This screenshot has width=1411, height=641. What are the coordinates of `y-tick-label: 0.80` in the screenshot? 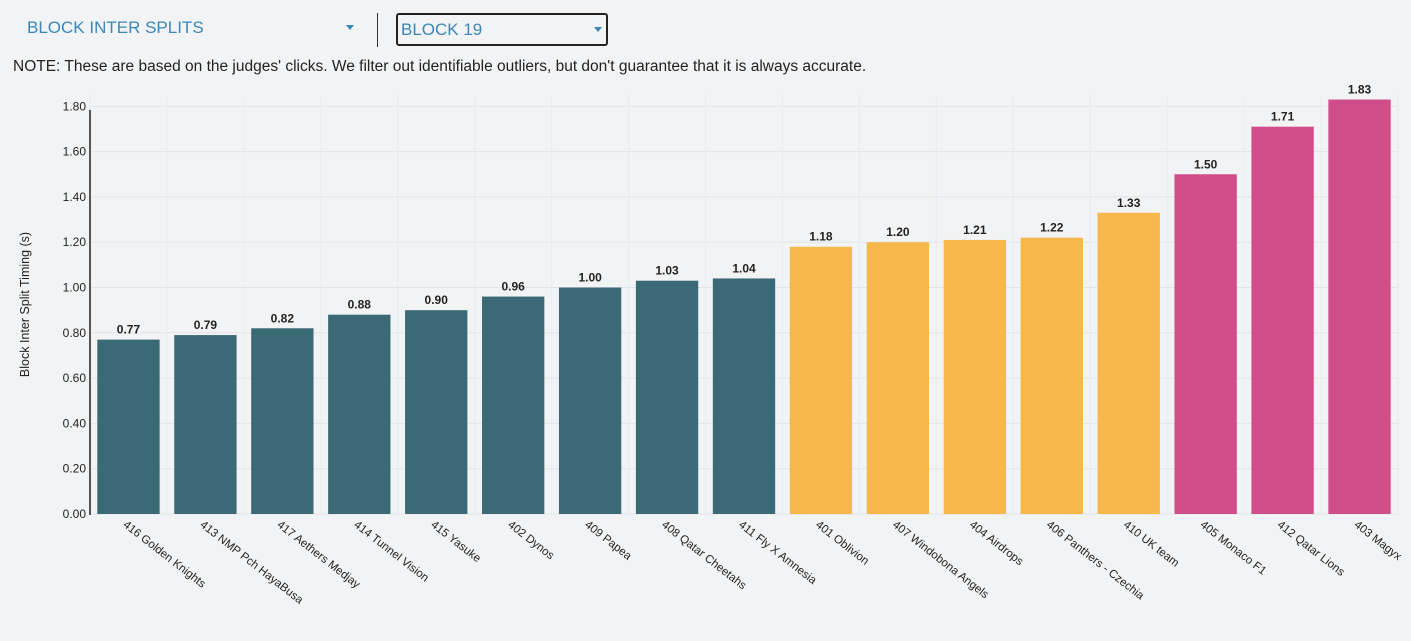 It's located at (75, 333).